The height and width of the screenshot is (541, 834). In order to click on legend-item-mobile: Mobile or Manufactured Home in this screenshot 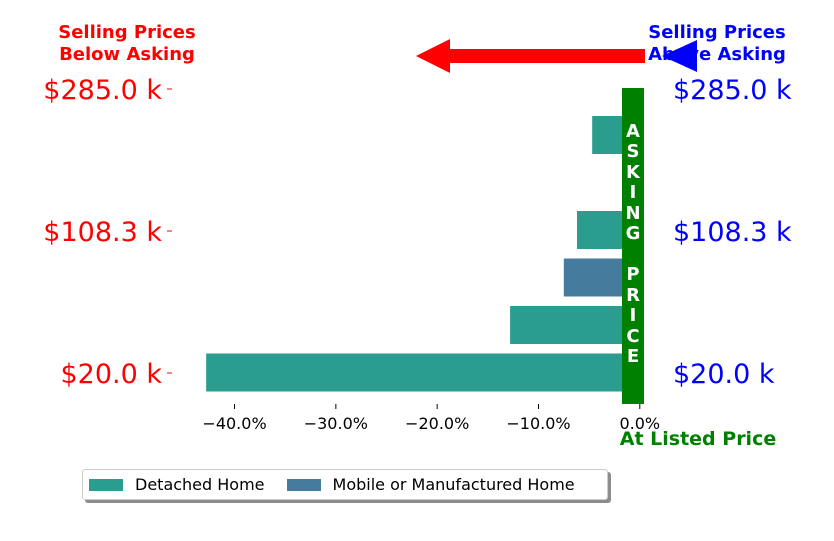, I will do `click(430, 484)`.